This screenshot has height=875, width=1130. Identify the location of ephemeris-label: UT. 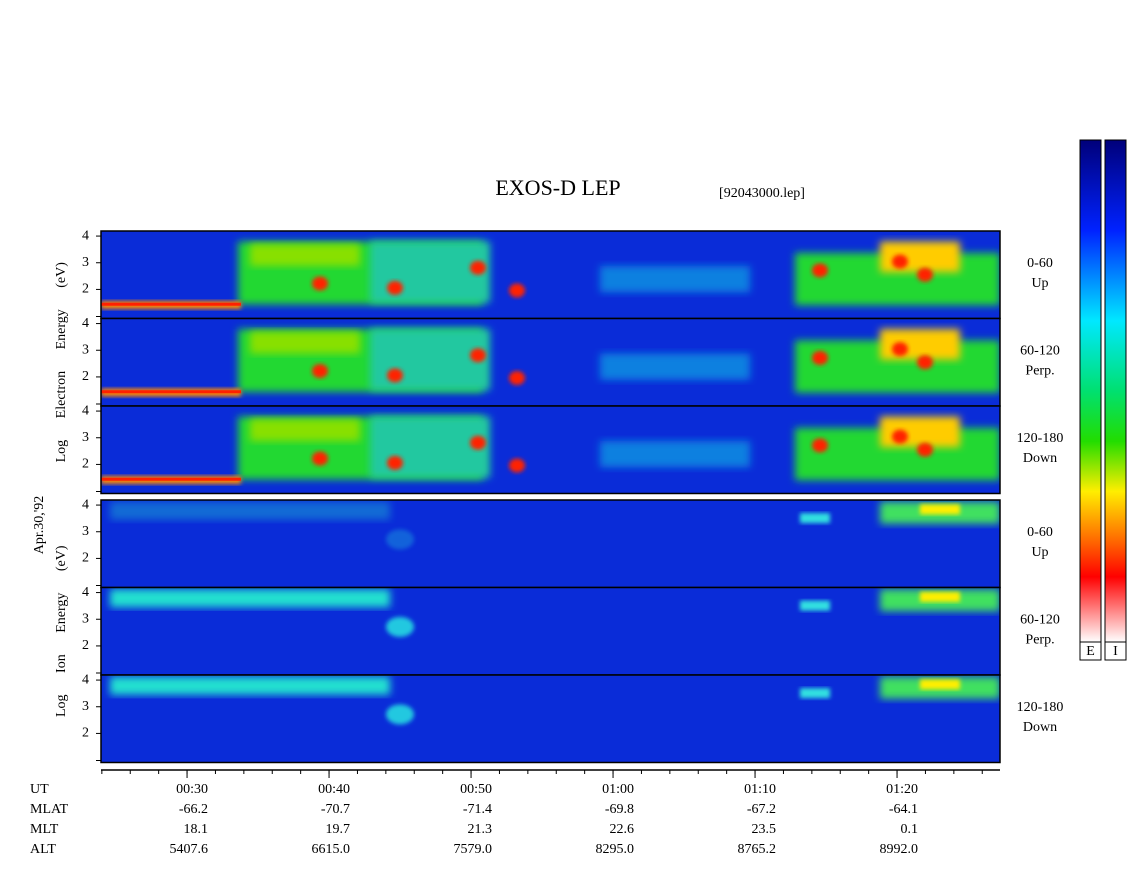
(39, 789).